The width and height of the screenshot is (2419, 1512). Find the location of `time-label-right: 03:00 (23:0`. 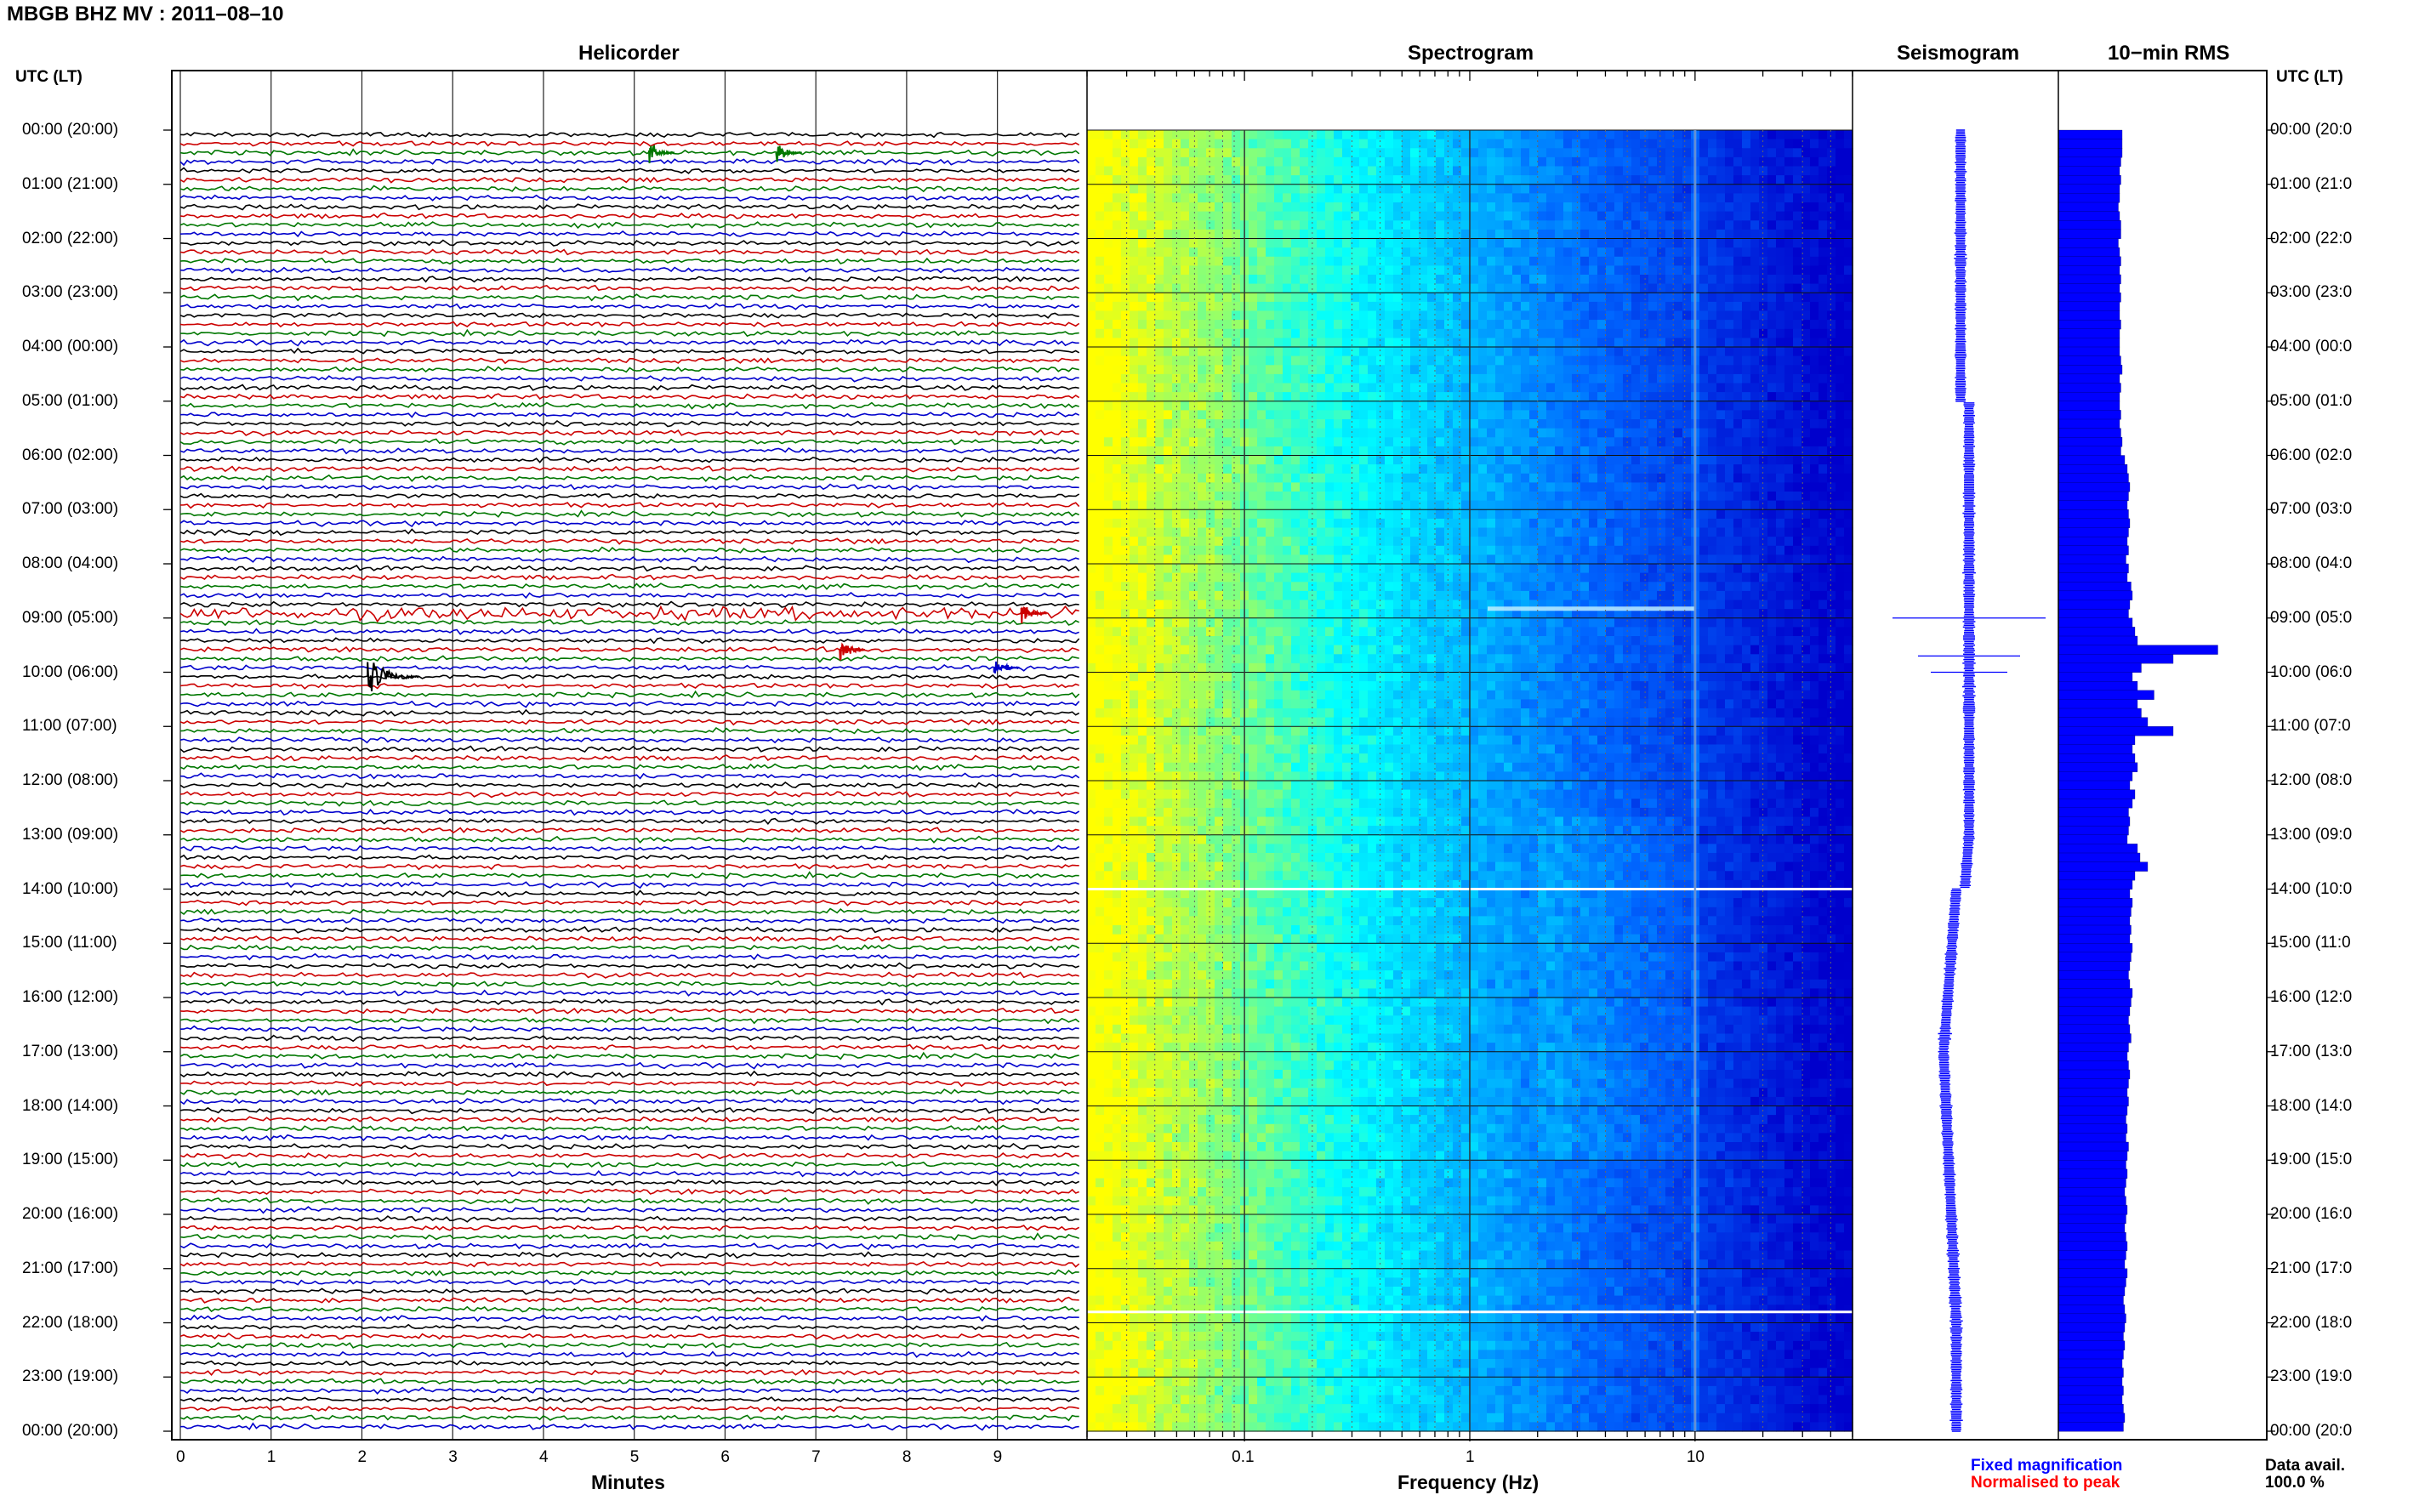

time-label-right: 03:00 (23:0 is located at coordinates (2311, 292).